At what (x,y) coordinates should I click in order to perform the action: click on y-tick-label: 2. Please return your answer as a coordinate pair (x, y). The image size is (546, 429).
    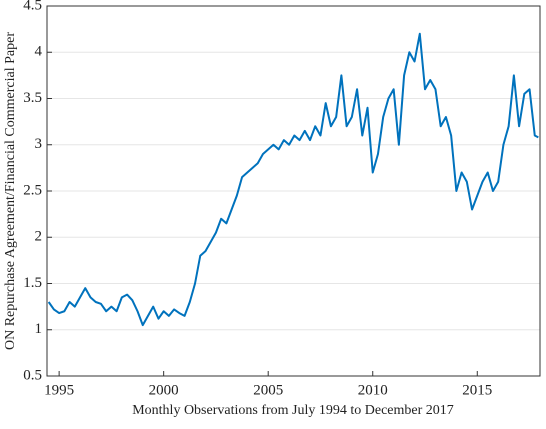
    Looking at the image, I should click on (39, 237).